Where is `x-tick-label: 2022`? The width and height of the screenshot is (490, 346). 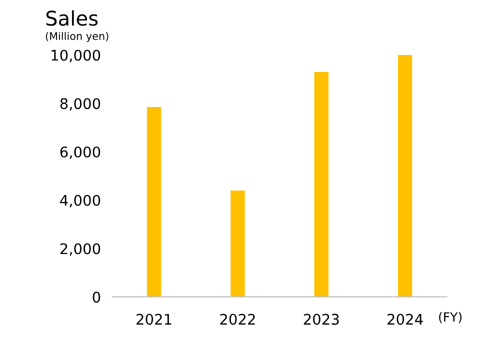 x-tick-label: 2022 is located at coordinates (237, 319).